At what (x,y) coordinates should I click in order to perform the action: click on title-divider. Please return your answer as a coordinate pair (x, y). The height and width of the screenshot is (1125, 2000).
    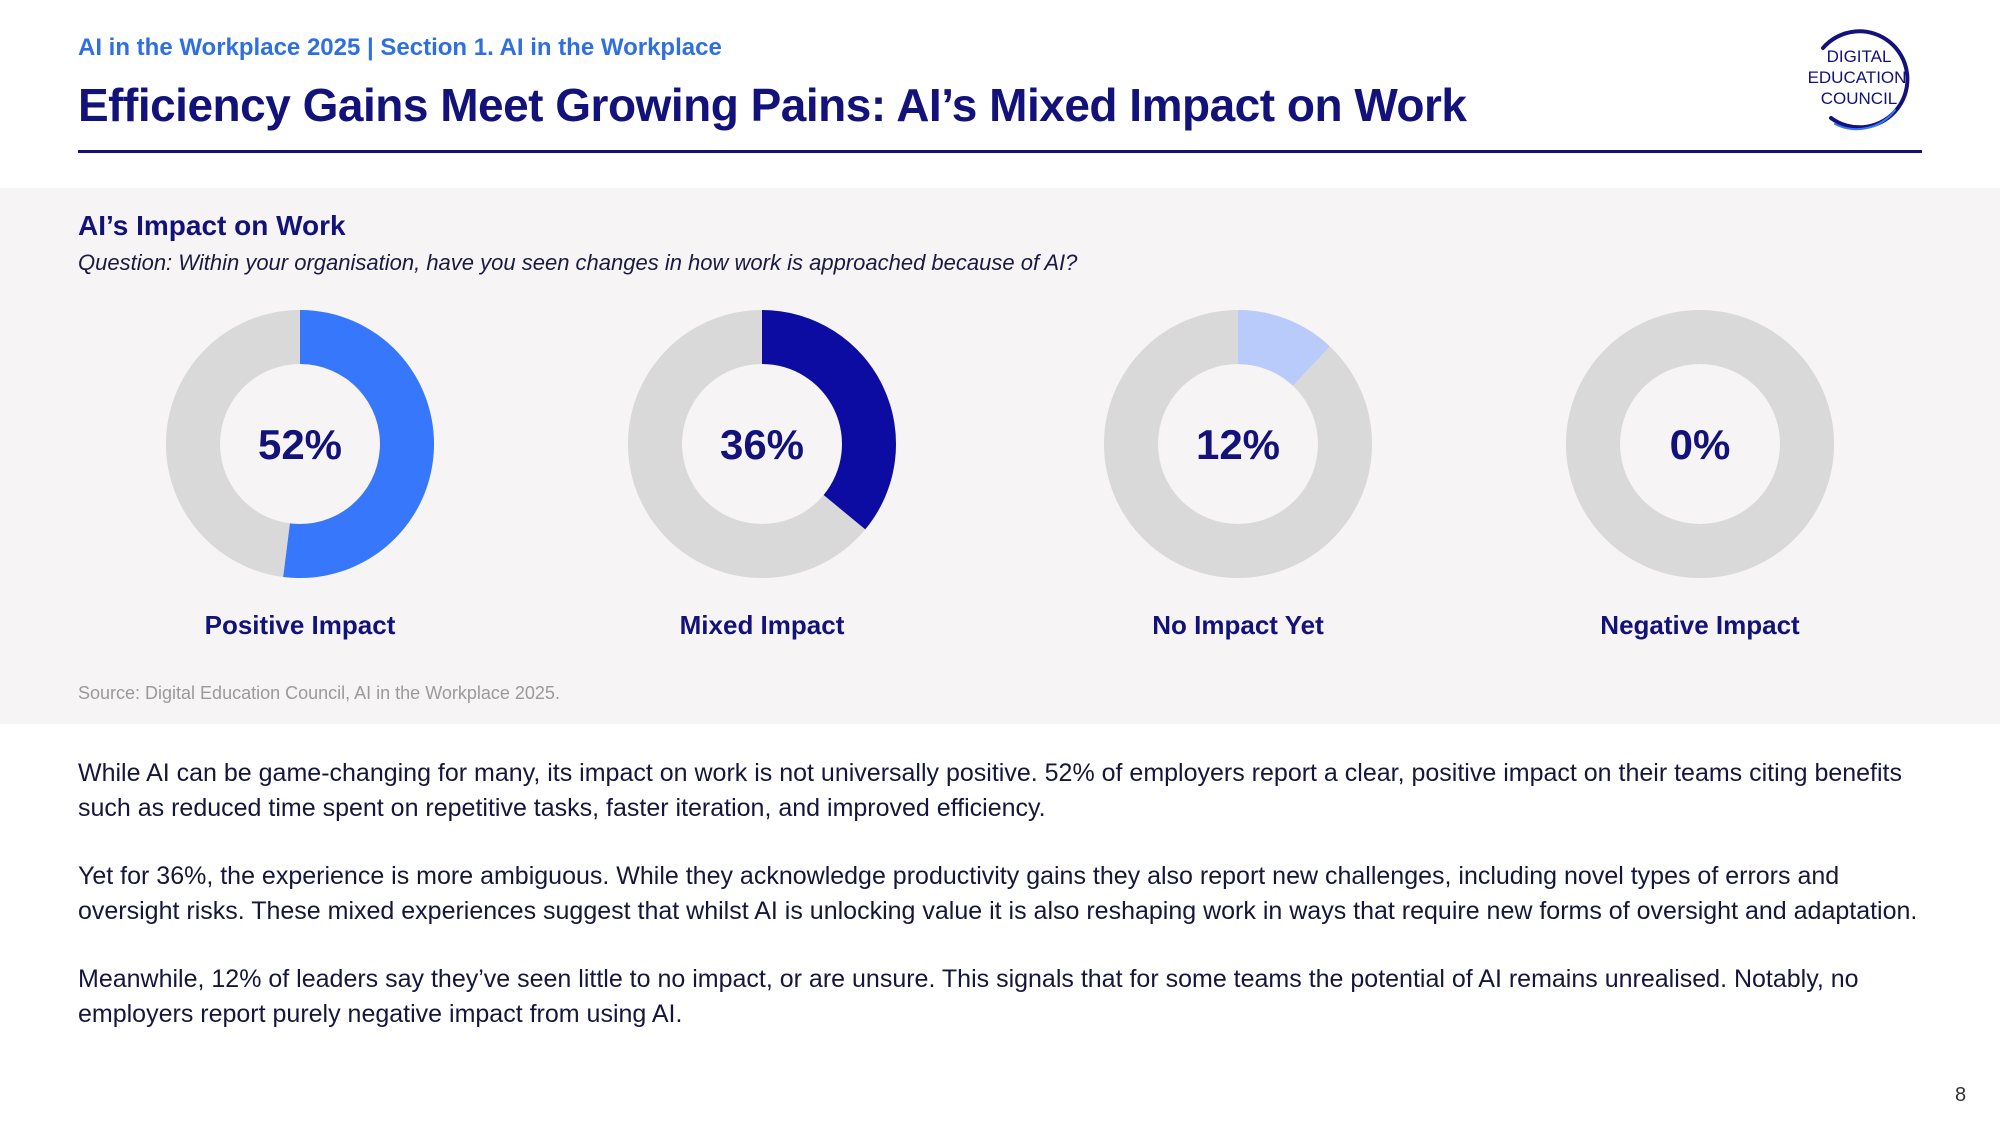
    Looking at the image, I should click on (1000, 151).